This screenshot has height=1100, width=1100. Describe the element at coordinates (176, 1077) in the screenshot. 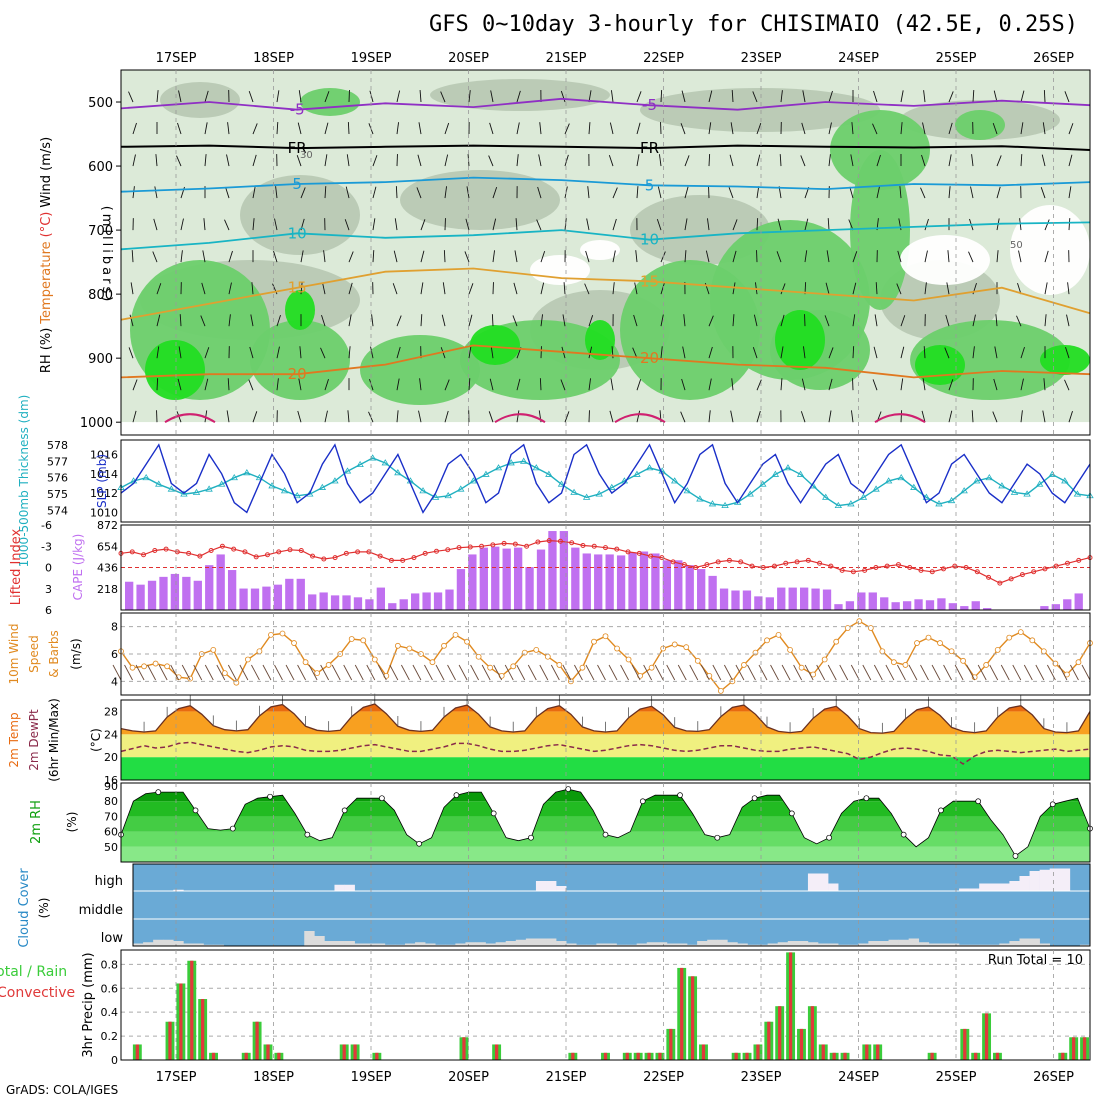

I see `date-label-bottom: 17SEP` at that location.